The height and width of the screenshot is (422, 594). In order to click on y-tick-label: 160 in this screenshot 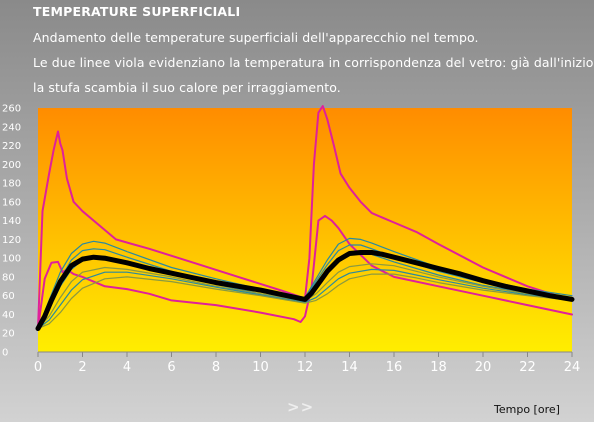, I will do `click(11, 202)`.